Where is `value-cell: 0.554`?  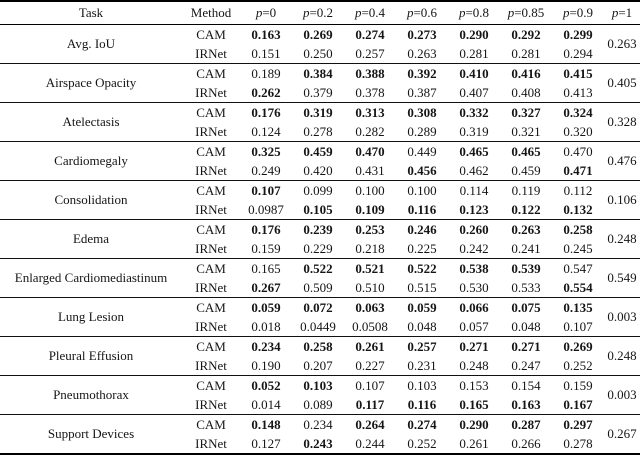
value-cell: 0.554 is located at coordinates (578, 287).